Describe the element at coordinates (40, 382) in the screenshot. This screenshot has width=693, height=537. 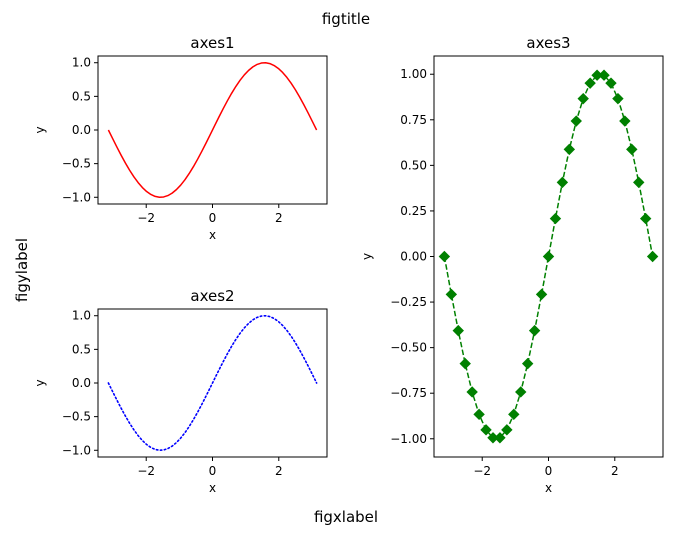
I see `axes2-ylabel: y` at that location.